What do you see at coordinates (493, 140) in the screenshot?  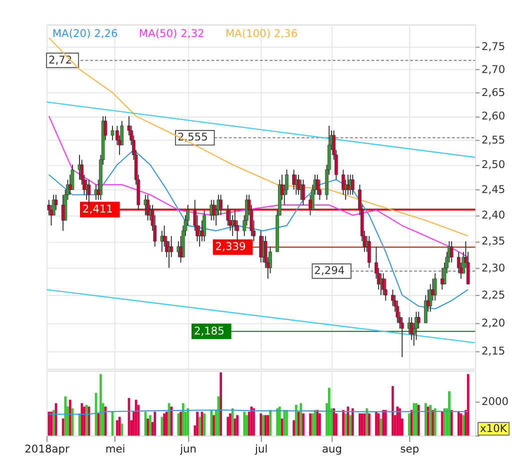 I see `y-tick-label: 2,55` at bounding box center [493, 140].